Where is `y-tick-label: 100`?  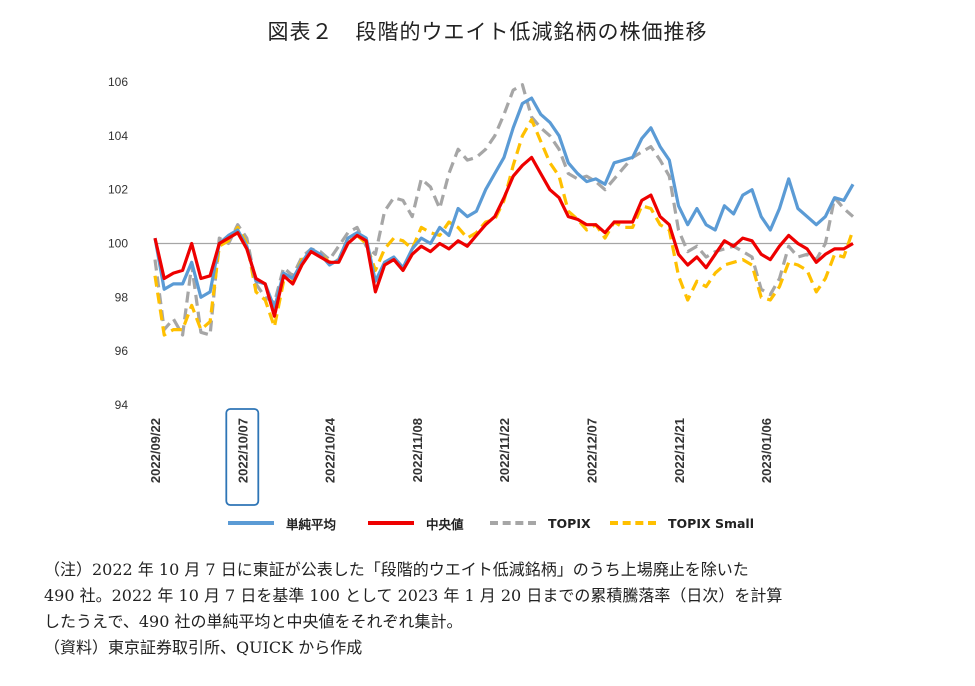 y-tick-label: 100 is located at coordinates (118, 244).